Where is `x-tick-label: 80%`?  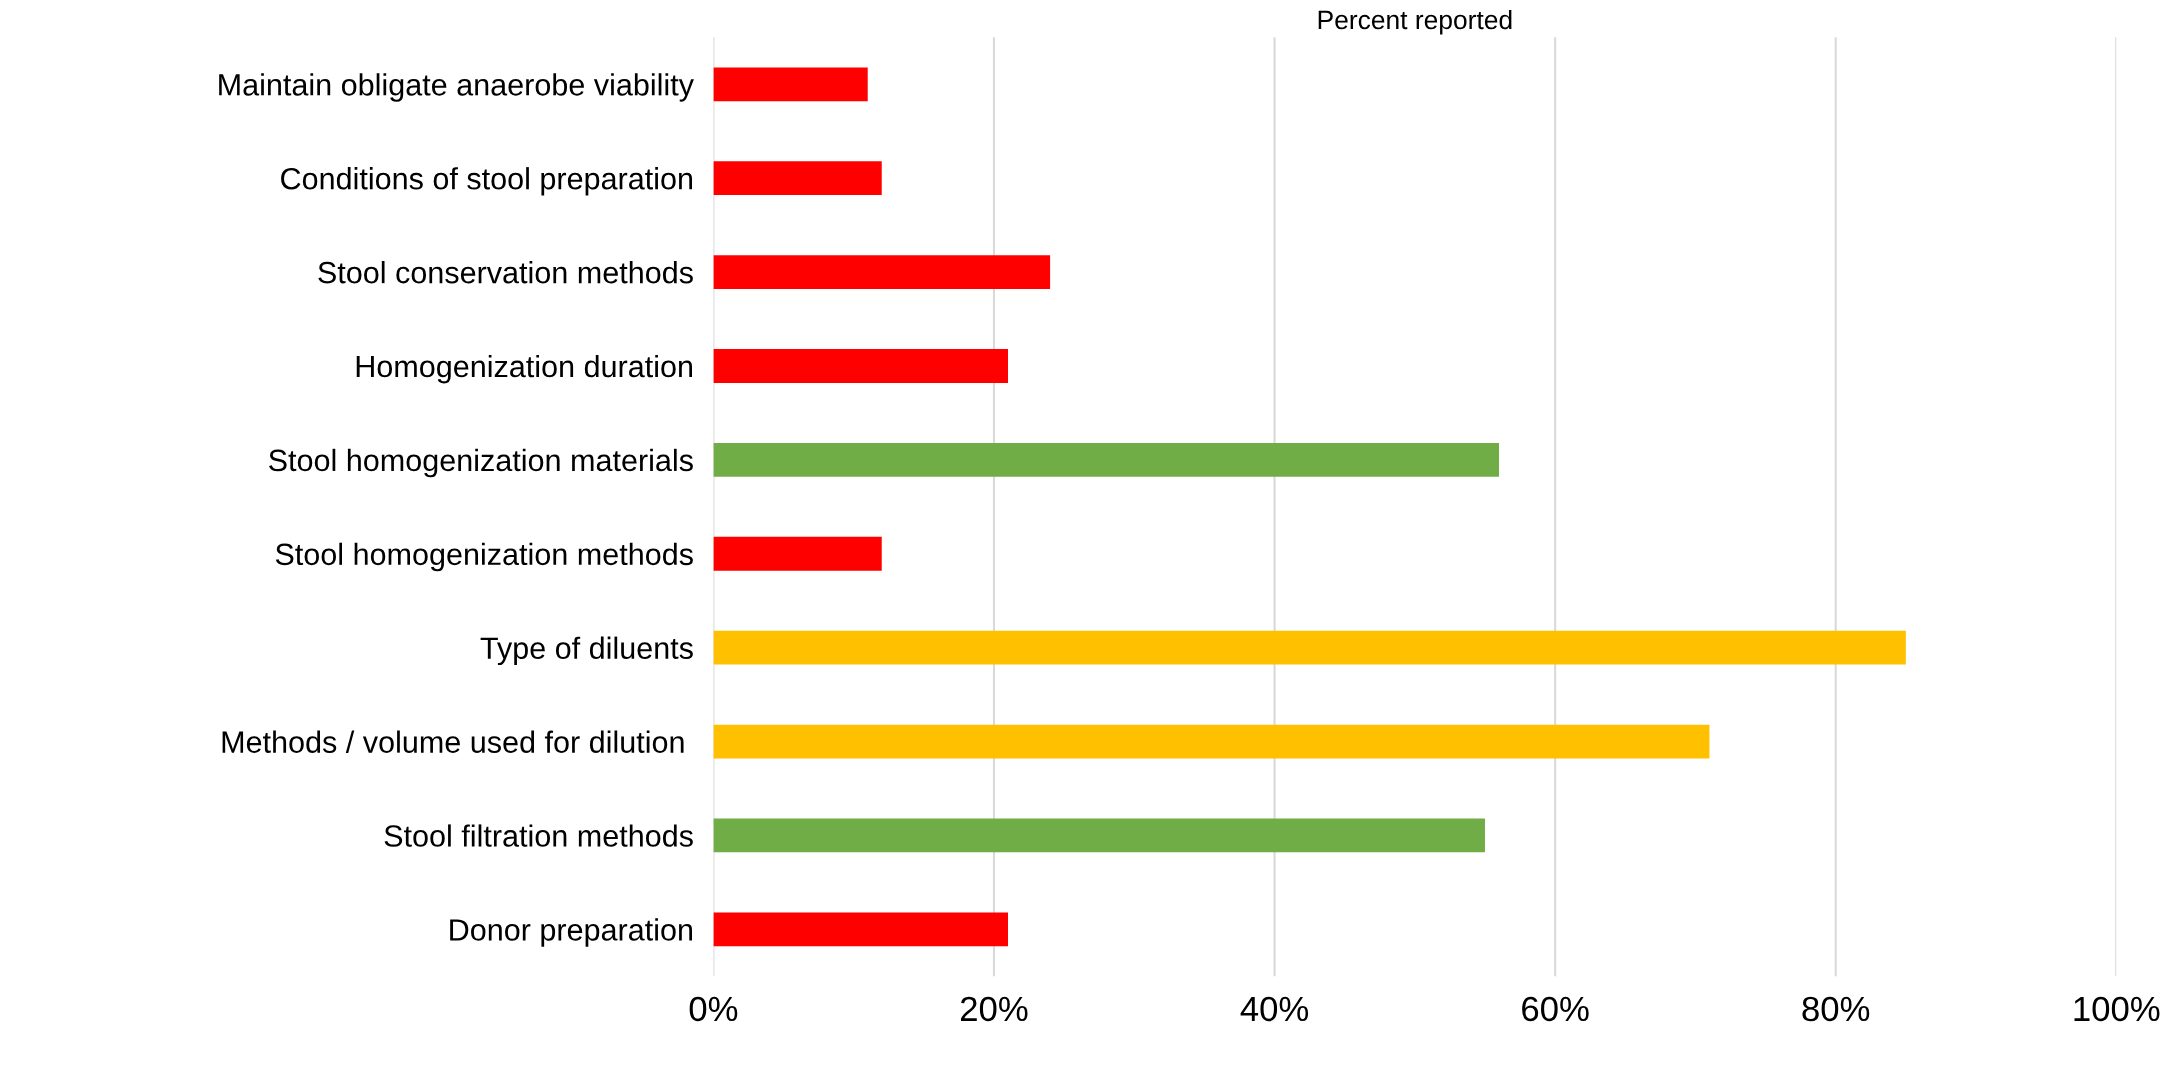 x-tick-label: 80% is located at coordinates (1836, 1009).